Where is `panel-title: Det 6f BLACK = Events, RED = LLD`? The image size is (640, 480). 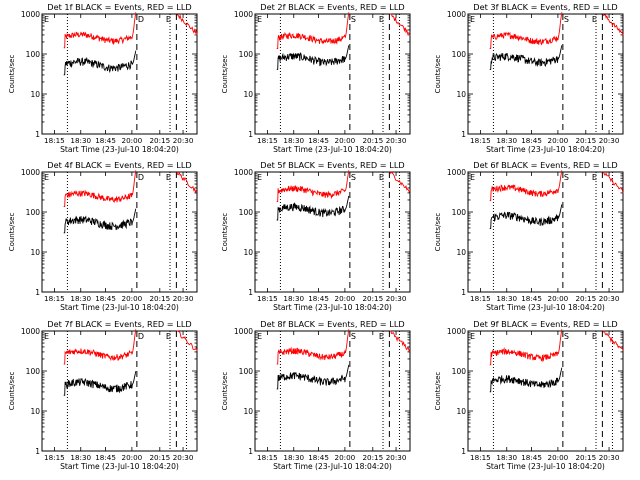
panel-title: Det 6f BLACK = Events, RED = LLD is located at coordinates (545, 165).